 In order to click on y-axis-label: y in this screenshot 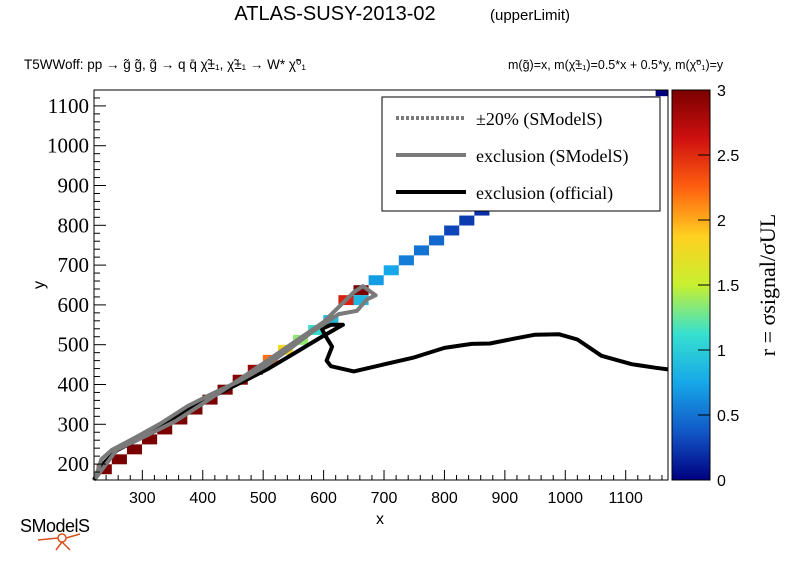, I will do `click(39, 285)`.